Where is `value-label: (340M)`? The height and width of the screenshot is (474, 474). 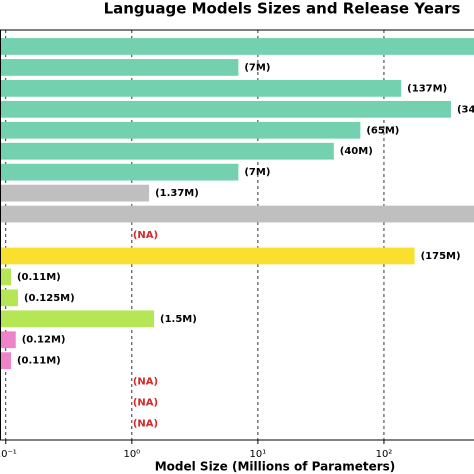 value-label: (340M) is located at coordinates (465, 109).